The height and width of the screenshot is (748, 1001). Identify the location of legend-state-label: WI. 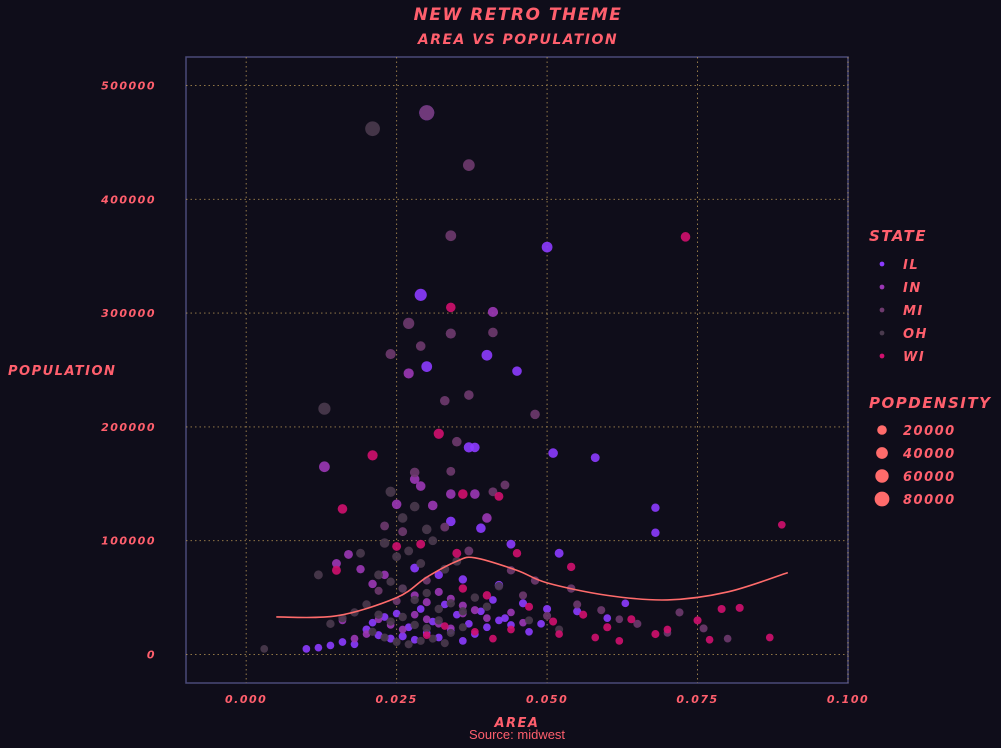
(914, 357).